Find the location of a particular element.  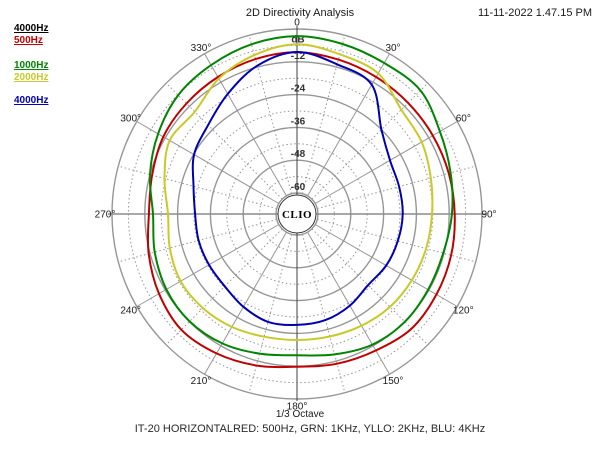

timestamp: 11-11-2022 1.47.15 PM is located at coordinates (535, 13).